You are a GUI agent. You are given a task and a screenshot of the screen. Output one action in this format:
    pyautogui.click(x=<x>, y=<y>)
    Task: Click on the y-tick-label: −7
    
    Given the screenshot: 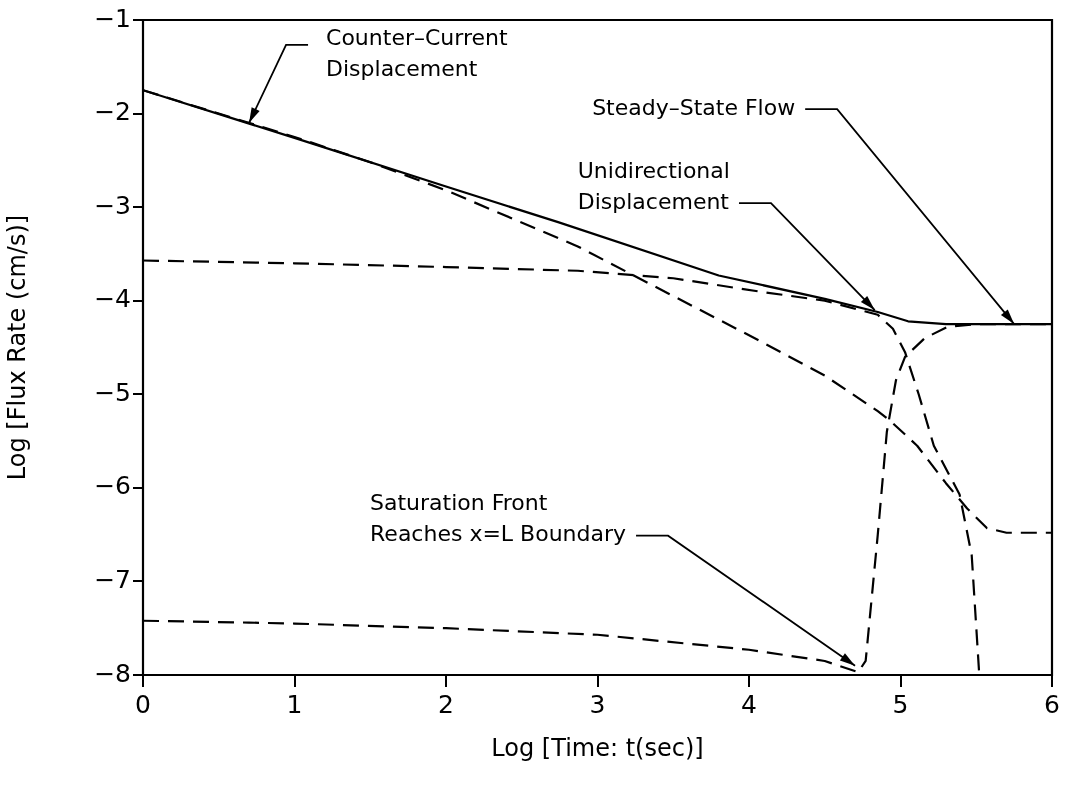 What is the action you would take?
    pyautogui.click(x=112, y=579)
    